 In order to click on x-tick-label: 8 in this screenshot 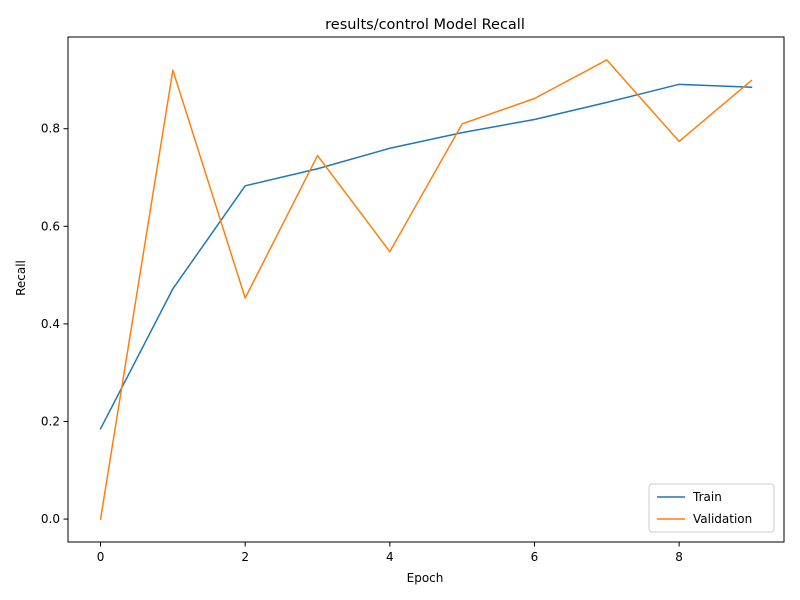, I will do `click(679, 557)`.